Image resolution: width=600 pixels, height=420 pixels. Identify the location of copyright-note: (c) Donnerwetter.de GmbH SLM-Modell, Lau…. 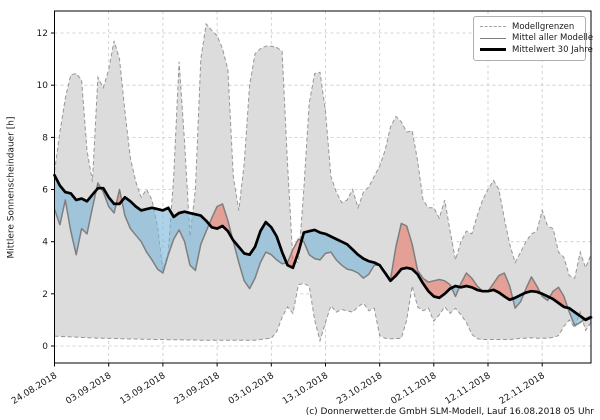
(449, 412).